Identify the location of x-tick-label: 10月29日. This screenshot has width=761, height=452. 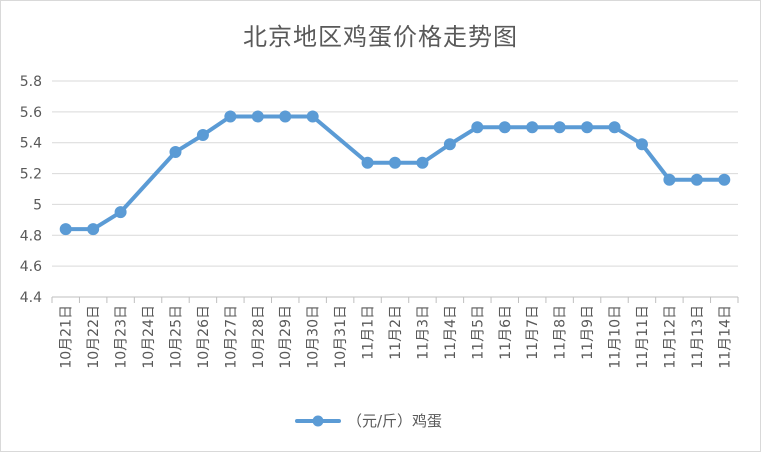
(286, 337).